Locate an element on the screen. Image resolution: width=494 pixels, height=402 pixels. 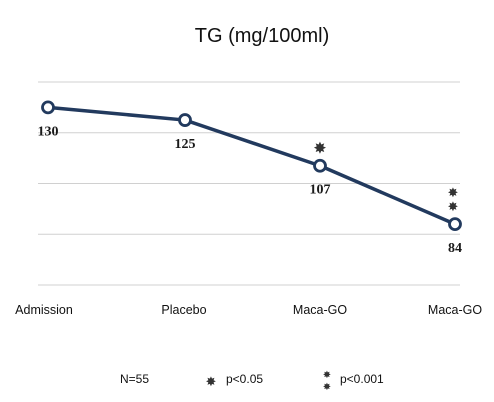
chart-title: TG (mg/100ml) is located at coordinates (262, 36).